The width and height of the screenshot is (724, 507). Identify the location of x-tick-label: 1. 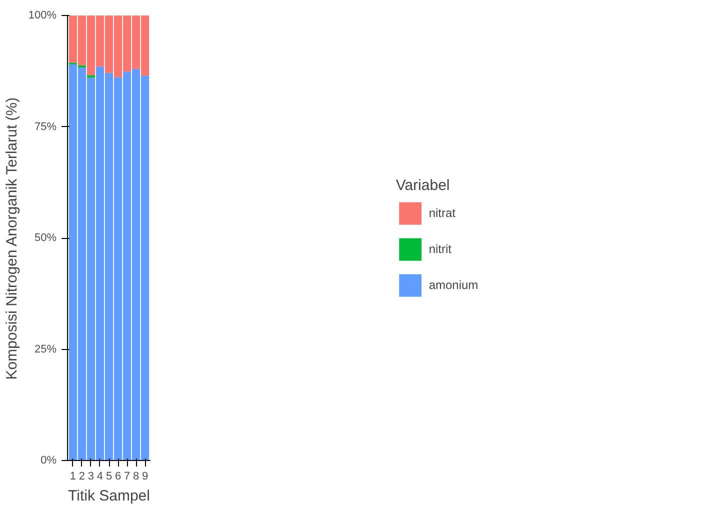
(73, 476).